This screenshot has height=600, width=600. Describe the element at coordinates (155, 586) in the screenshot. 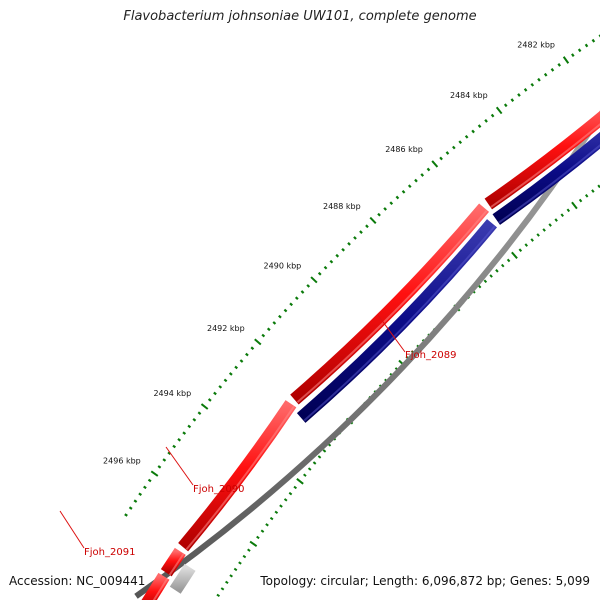

I see `forward-cds-downstream` at that location.